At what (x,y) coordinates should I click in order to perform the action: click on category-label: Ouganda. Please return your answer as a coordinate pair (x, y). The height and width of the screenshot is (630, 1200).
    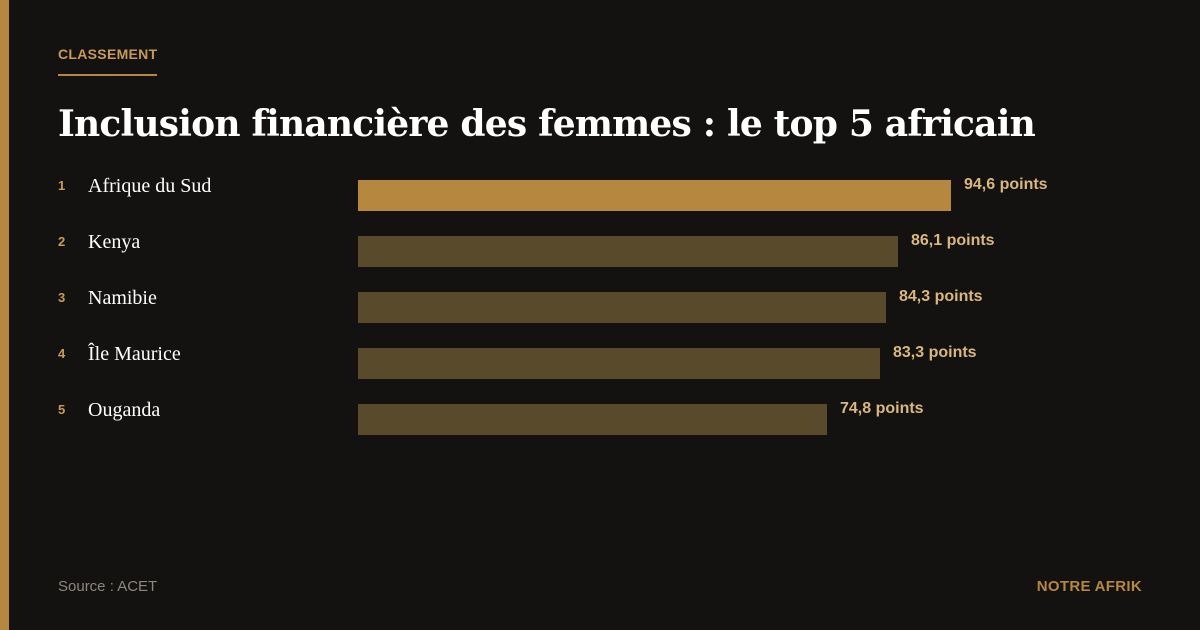
    Looking at the image, I should click on (124, 410).